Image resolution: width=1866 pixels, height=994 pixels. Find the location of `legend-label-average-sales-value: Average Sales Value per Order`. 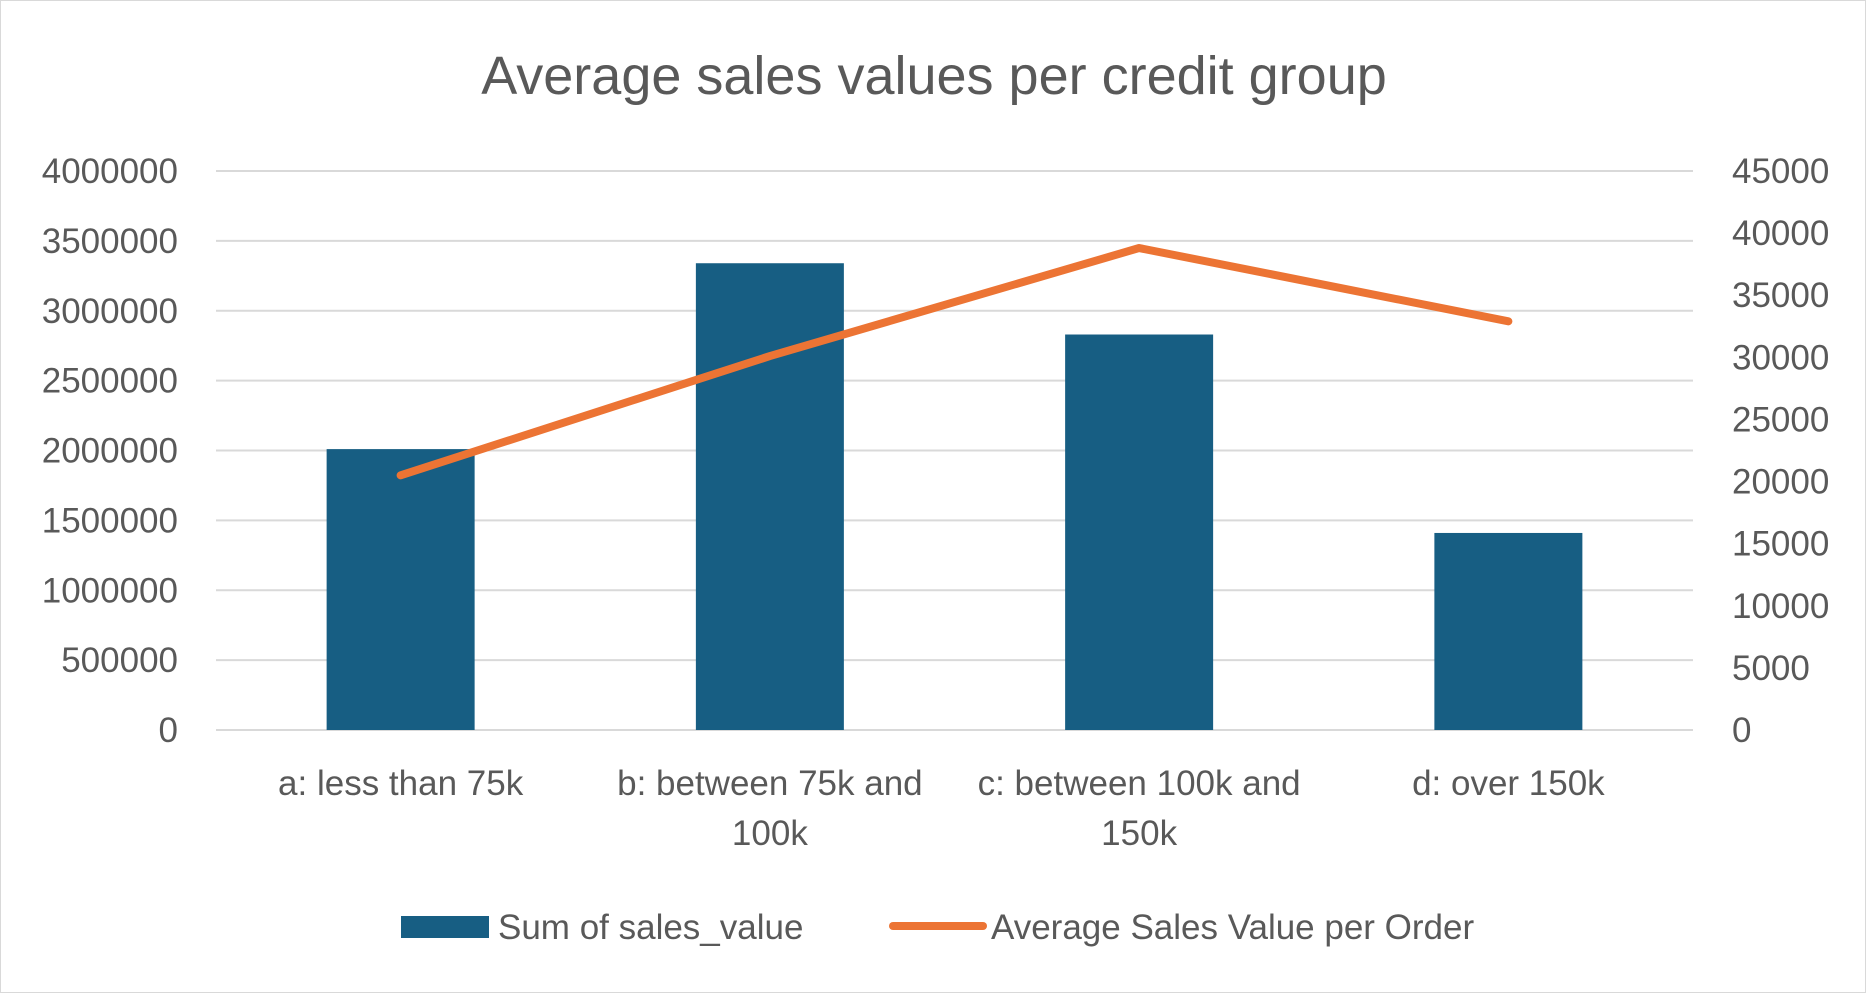

legend-label-average-sales-value: Average Sales Value per Order is located at coordinates (1232, 927).